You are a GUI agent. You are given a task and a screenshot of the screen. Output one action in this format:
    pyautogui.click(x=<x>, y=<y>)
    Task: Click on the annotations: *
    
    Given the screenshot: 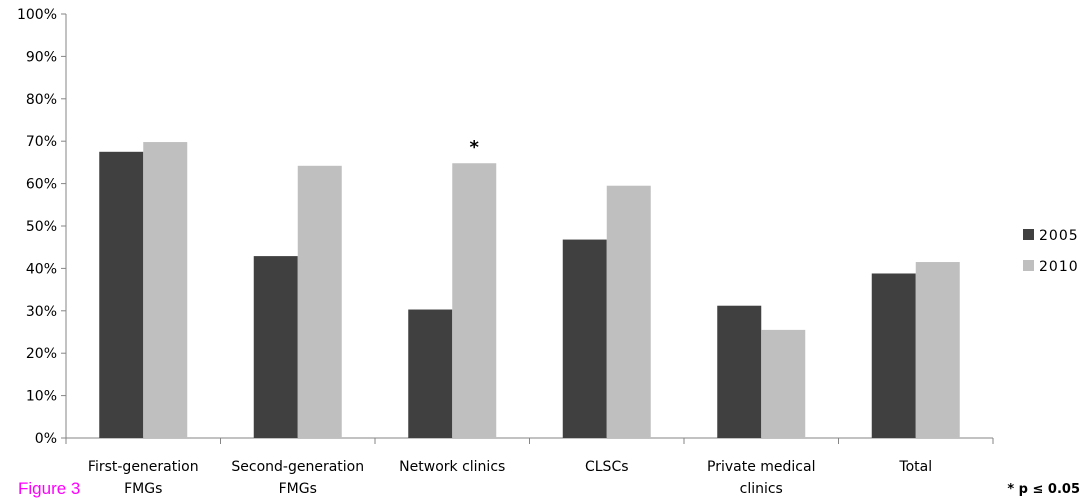 What is the action you would take?
    pyautogui.click(x=475, y=147)
    